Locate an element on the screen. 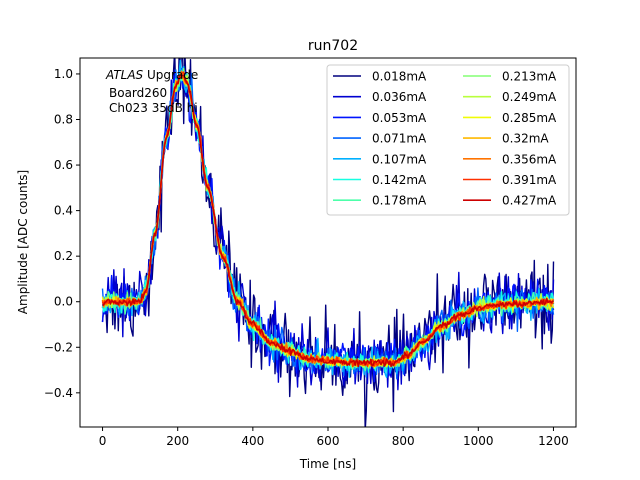  annotation-upgrade: Upgrade is located at coordinates (170, 75).